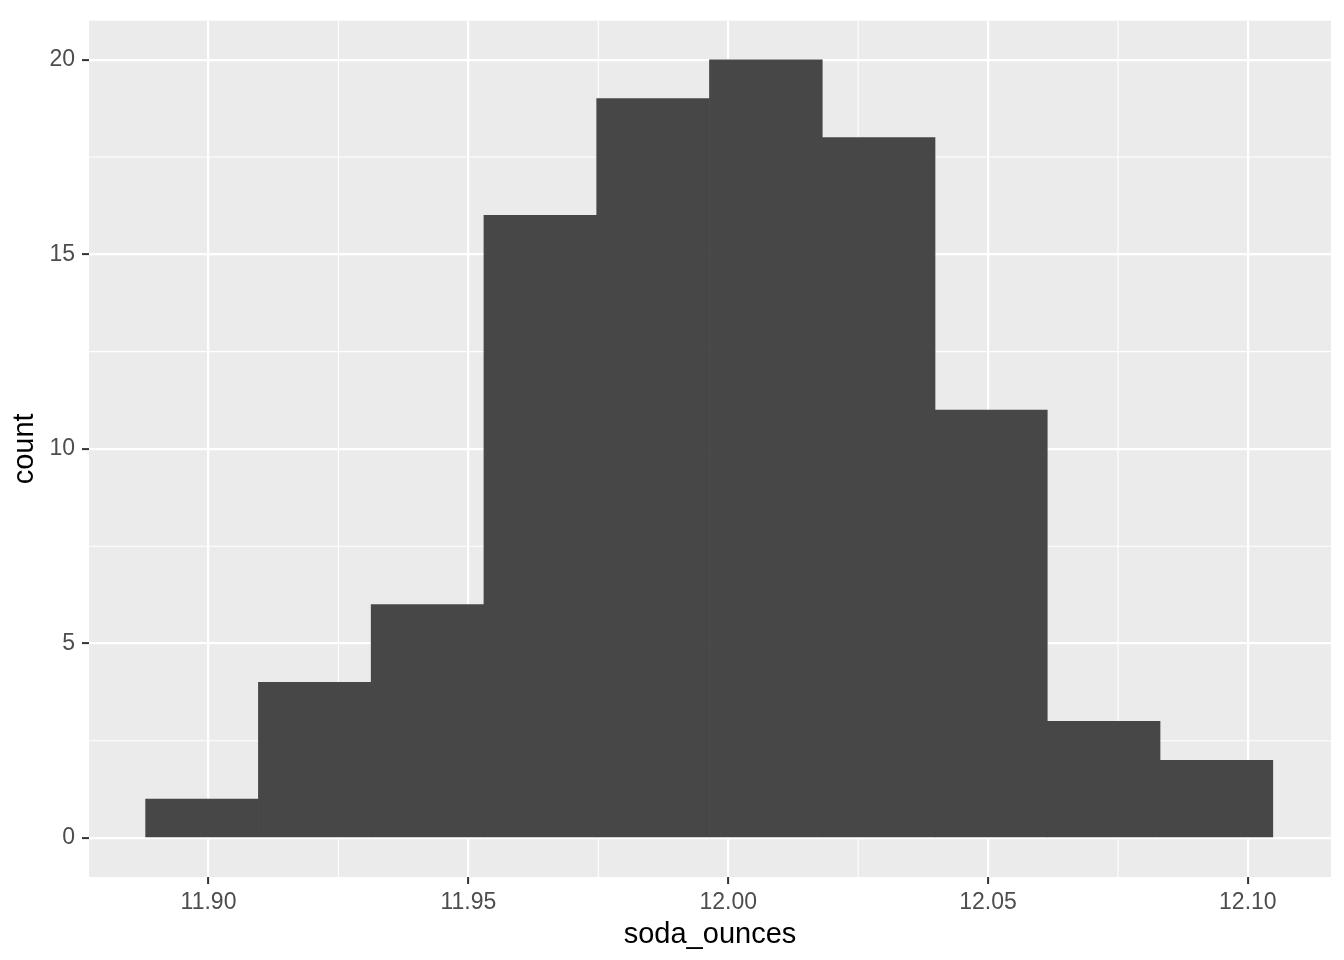 The width and height of the screenshot is (1344, 960). Describe the element at coordinates (62, 447) in the screenshot. I see `y-tick-label: 10` at that location.